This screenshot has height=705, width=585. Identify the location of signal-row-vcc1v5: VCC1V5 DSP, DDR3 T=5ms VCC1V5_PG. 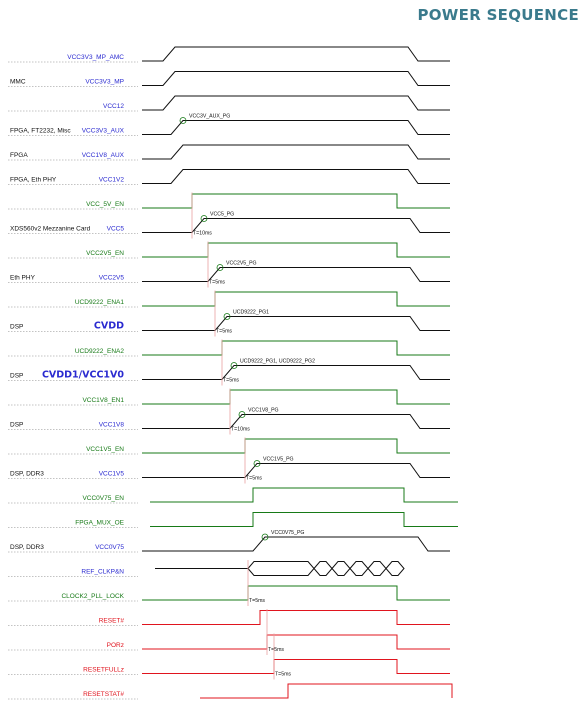
(229, 460).